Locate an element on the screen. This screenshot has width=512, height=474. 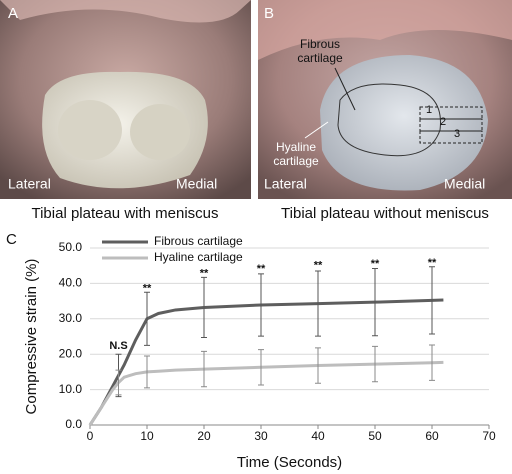
region-boxes is located at coordinates (451, 125).